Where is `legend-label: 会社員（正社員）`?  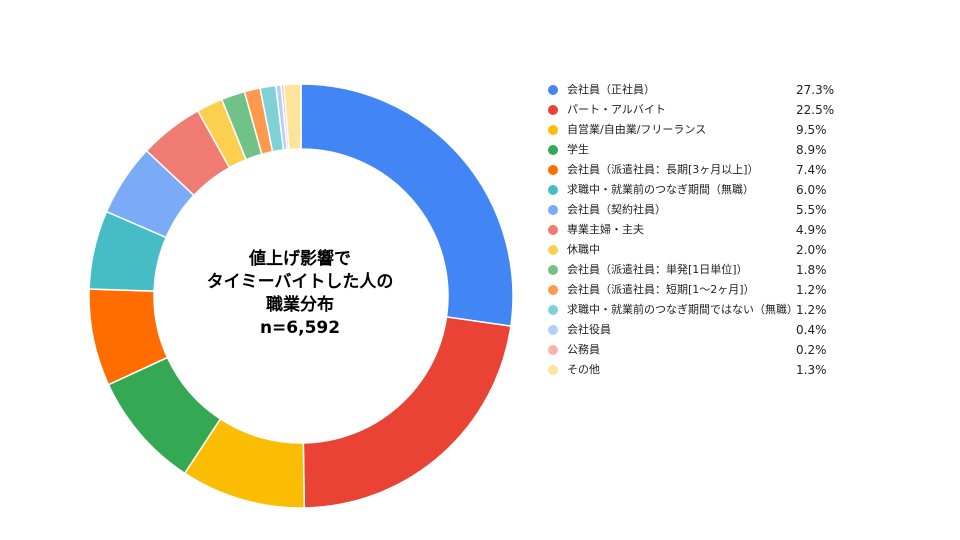
legend-label: 会社員（正社員） is located at coordinates (611, 89).